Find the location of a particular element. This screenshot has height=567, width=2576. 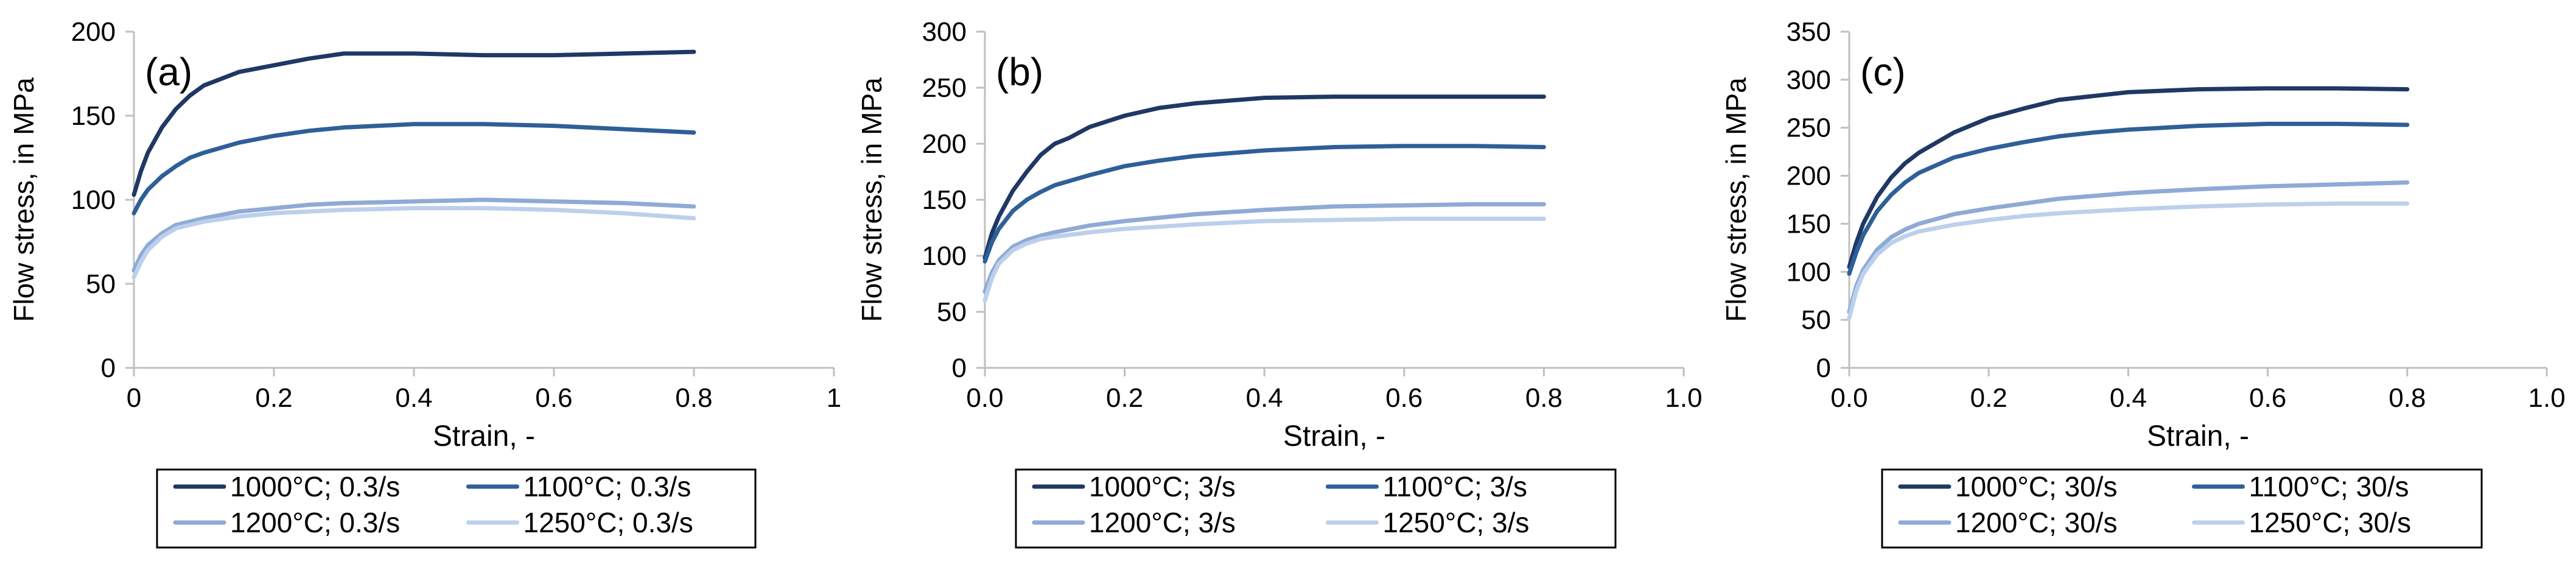

legend-label-2: 1200°C; 0.3/s is located at coordinates (315, 522).